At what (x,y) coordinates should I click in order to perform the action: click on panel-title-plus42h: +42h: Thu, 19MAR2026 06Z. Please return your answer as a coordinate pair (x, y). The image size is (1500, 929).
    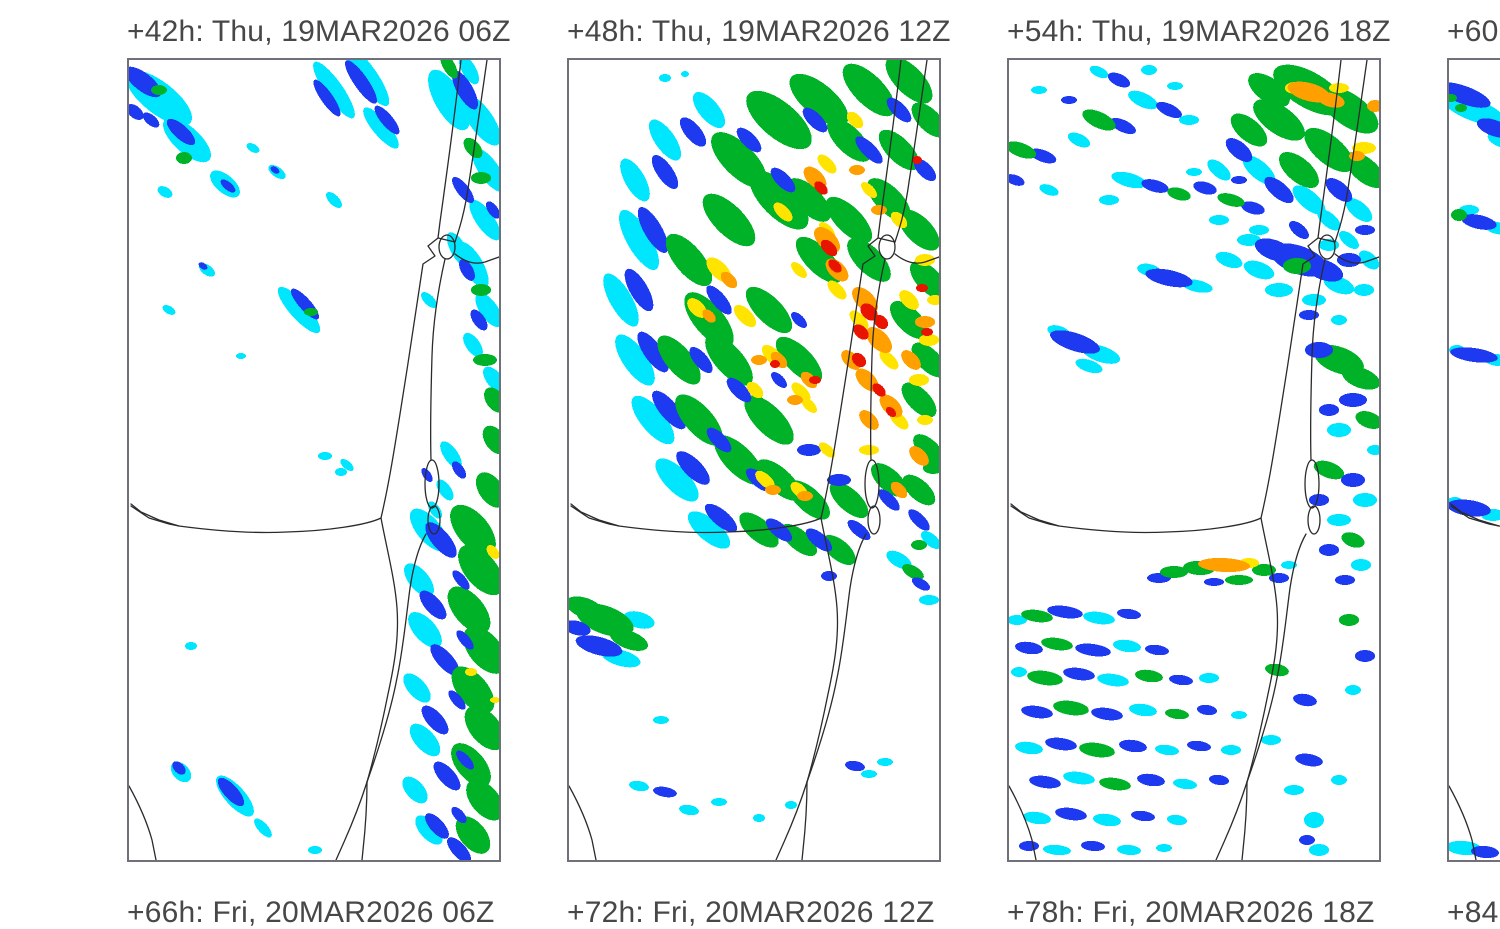
    Looking at the image, I should click on (319, 31).